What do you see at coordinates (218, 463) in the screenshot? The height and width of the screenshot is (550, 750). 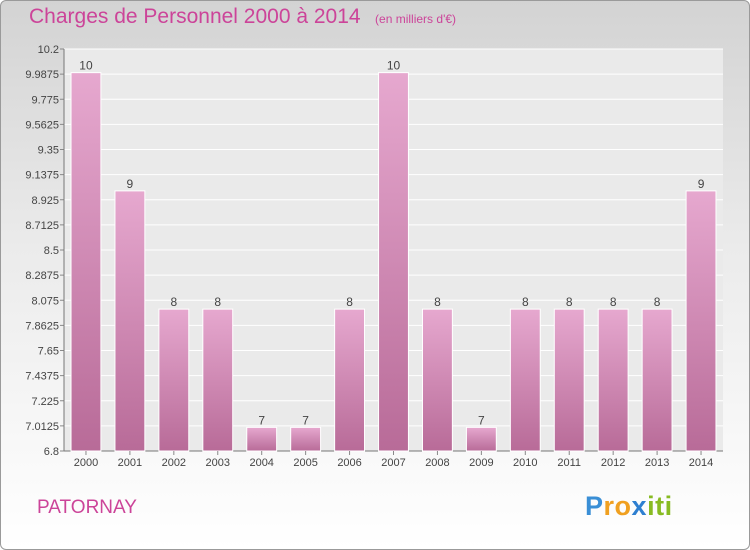 I see `x-tick-label: 2003` at bounding box center [218, 463].